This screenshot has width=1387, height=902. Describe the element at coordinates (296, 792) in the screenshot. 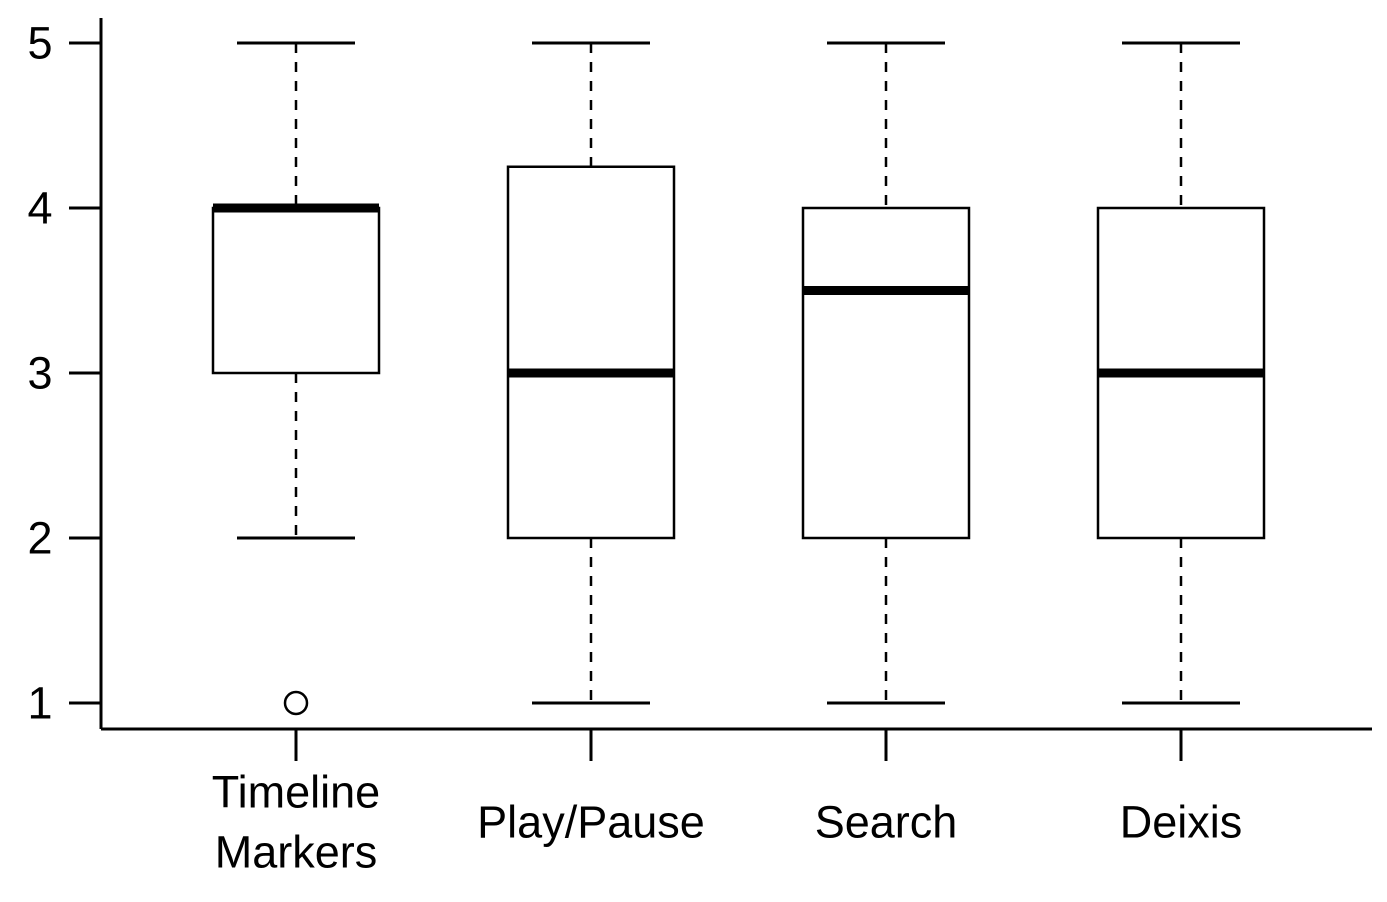

I see `x-category-label: Timeline` at that location.